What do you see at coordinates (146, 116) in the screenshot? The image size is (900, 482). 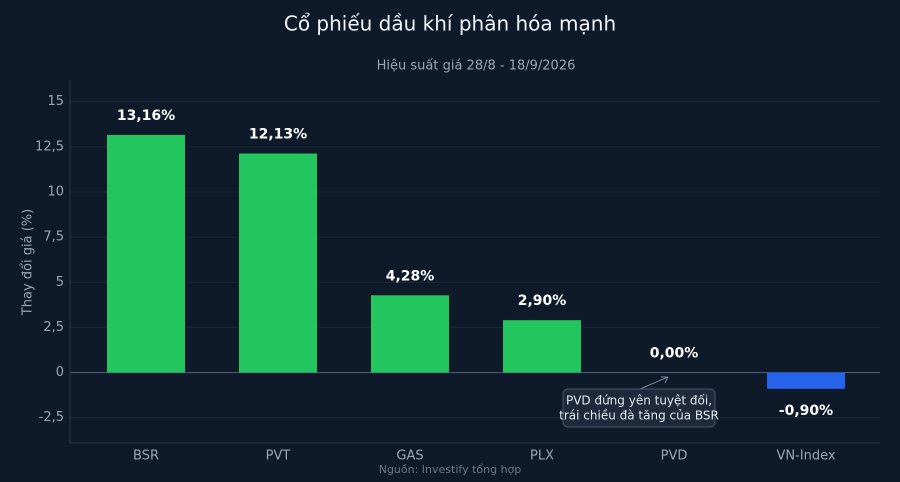 I see `value-label: 13,16%` at bounding box center [146, 116].